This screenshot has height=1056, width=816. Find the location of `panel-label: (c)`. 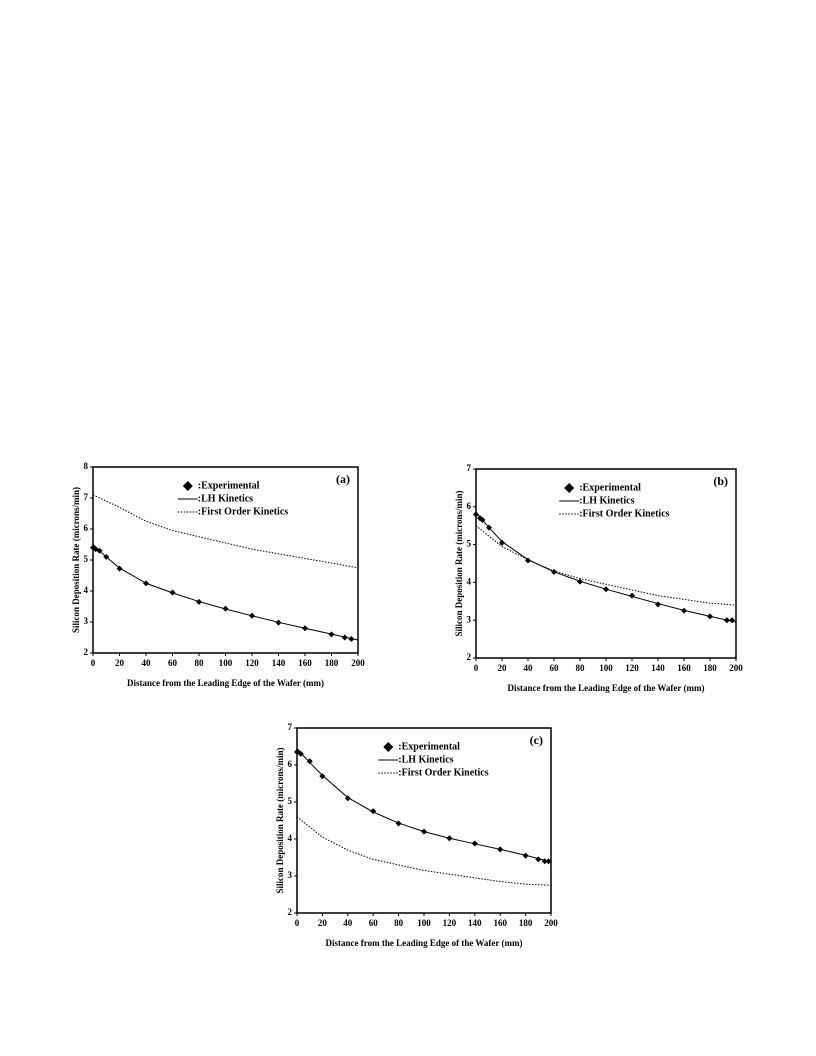

panel-label: (c) is located at coordinates (536, 740).